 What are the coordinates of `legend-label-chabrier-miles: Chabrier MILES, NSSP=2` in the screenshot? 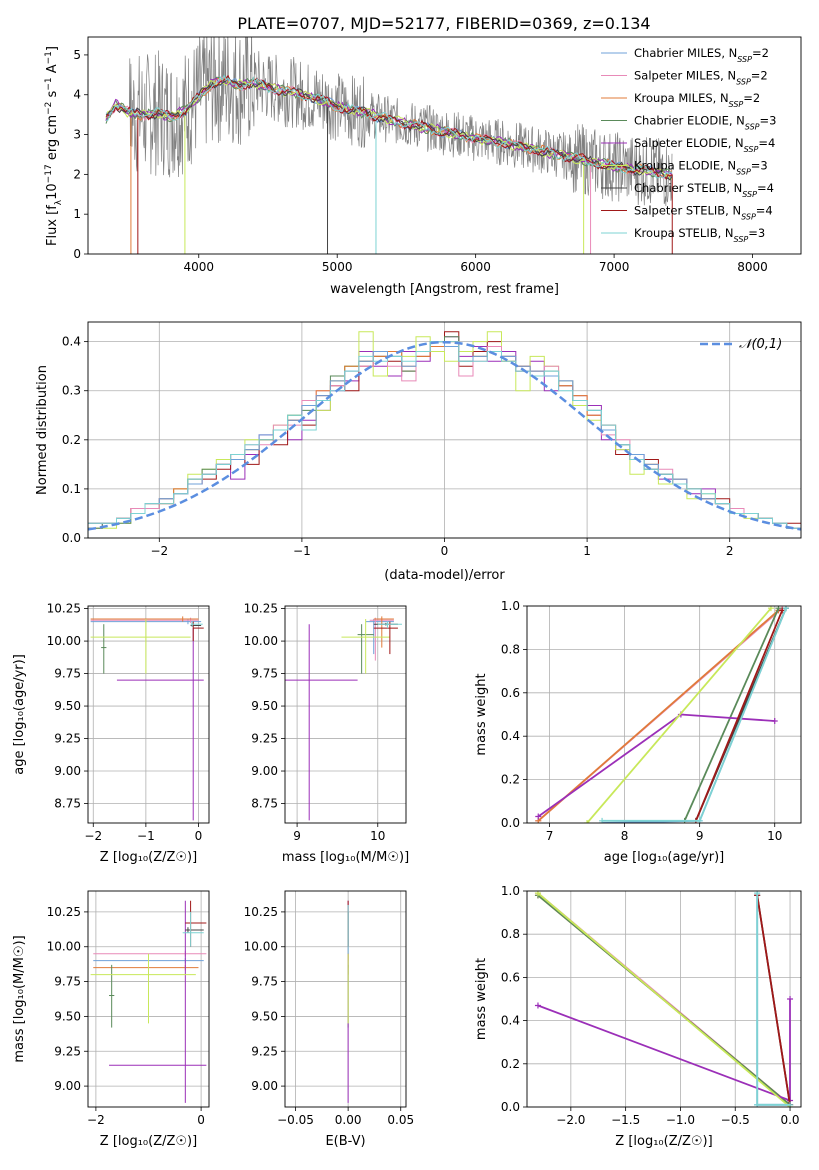 It's located at (701, 55).